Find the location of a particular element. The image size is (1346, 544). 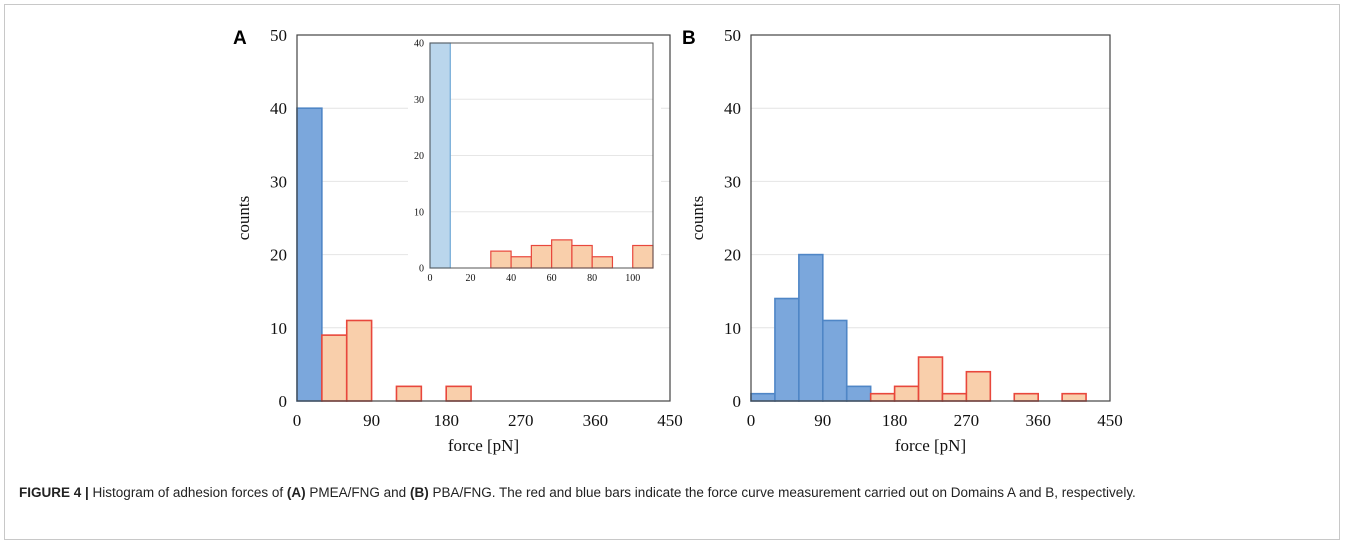

caption-ref-a: (A) is located at coordinates (296, 492).